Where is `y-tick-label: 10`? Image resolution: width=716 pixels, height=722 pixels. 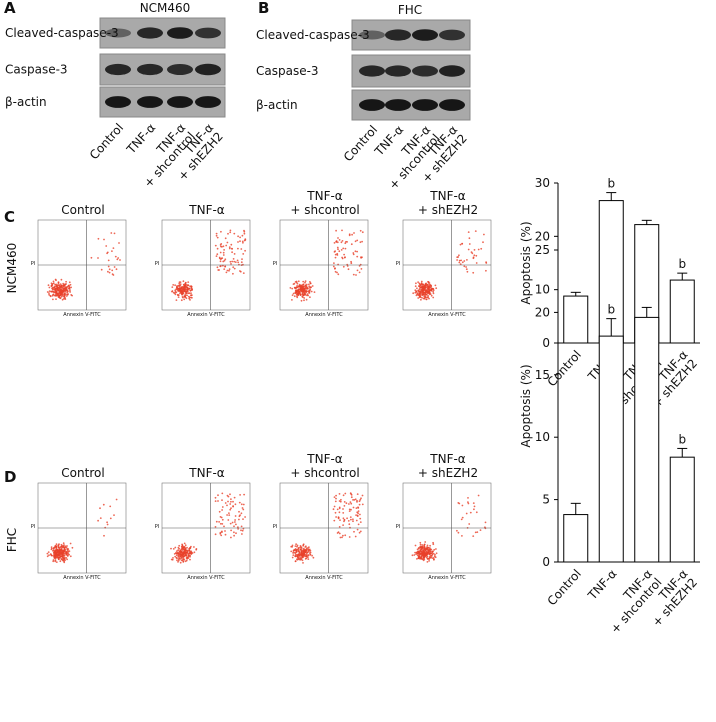 y-tick-label: 10 is located at coordinates (542, 290).